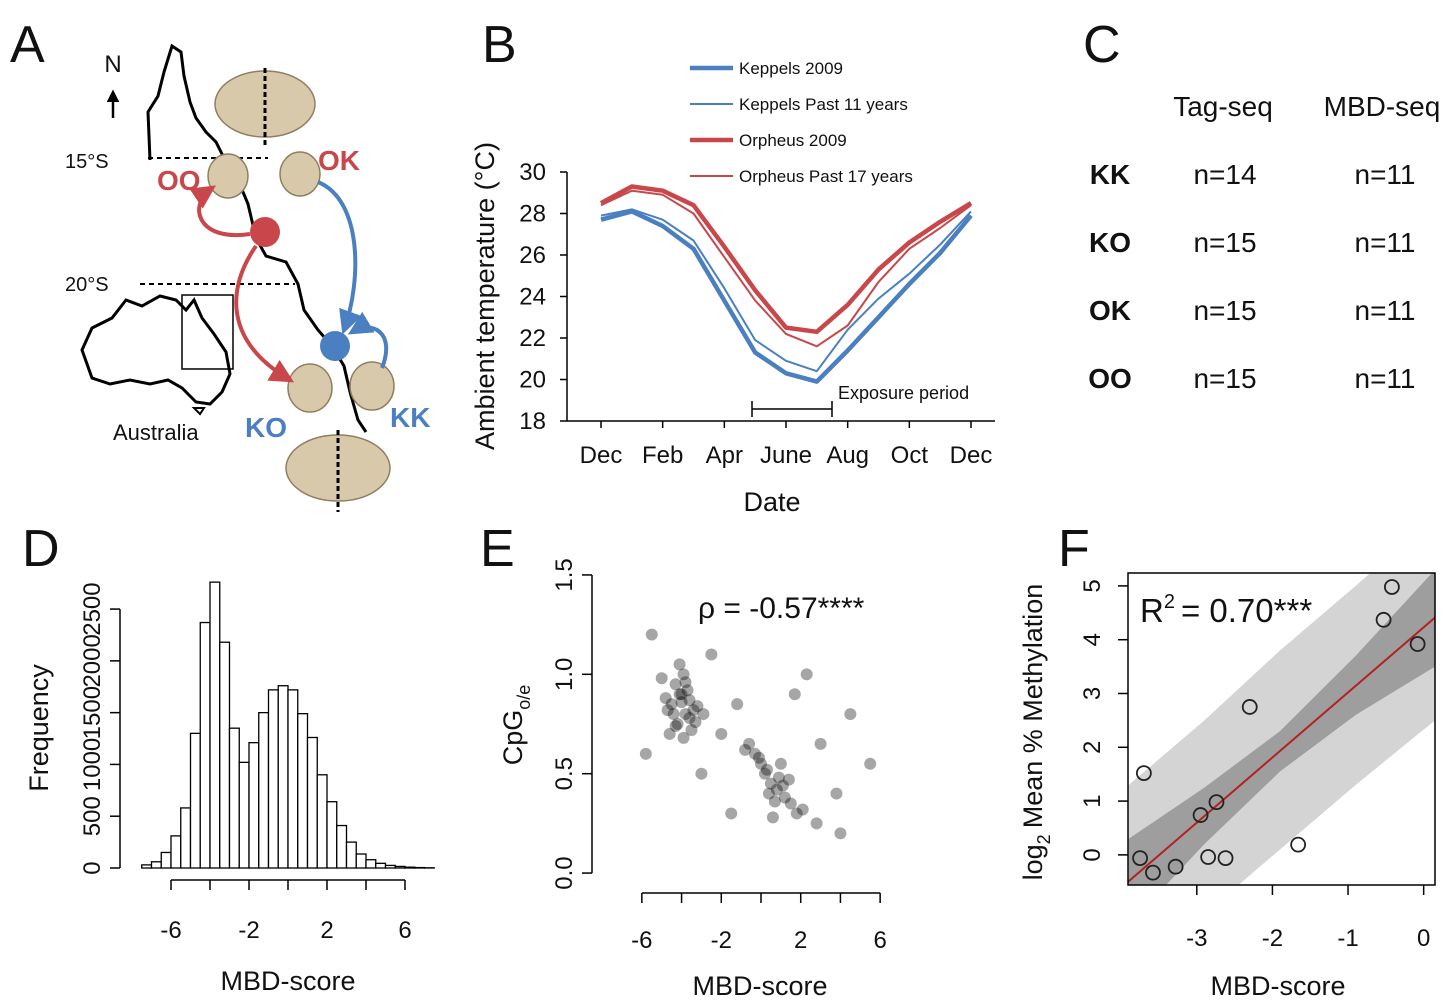 This screenshot has width=1453, height=1001. What do you see at coordinates (1385, 174) in the screenshot?
I see `cell: n=11` at bounding box center [1385, 174].